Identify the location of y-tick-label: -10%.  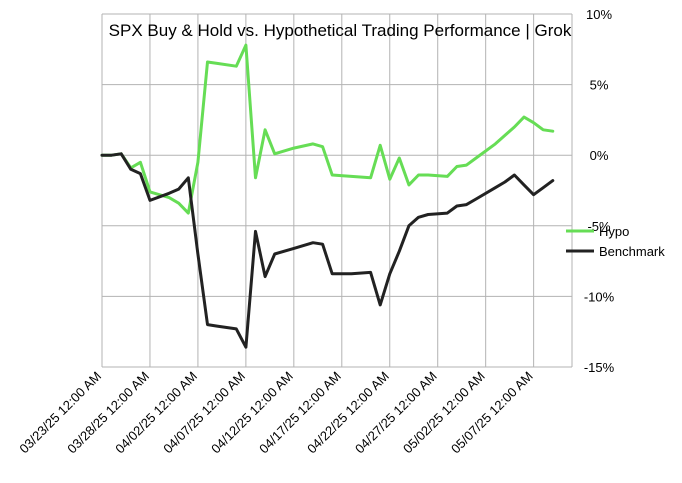
(599, 296).